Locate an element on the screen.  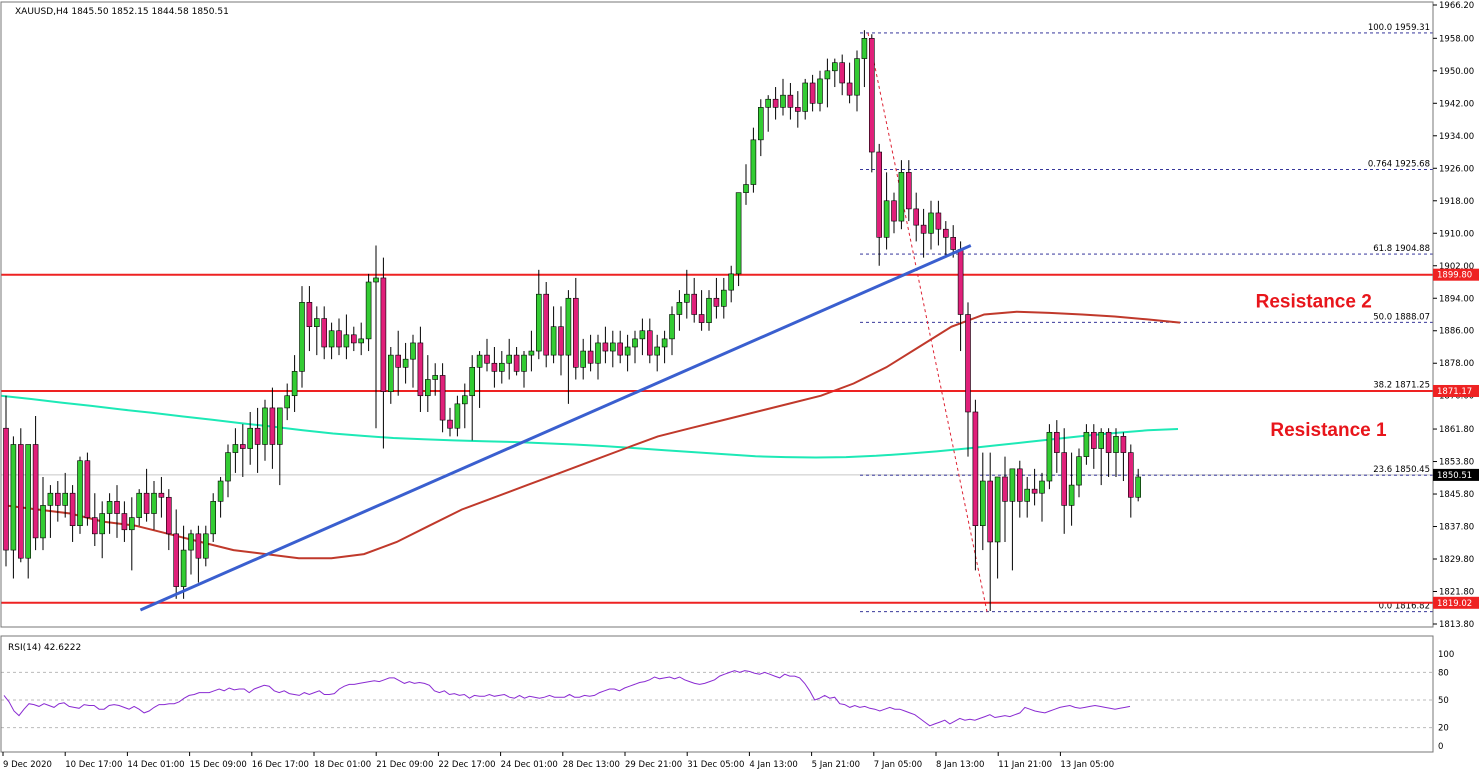
price-tick-label: 1878.00 is located at coordinates (1456, 364).